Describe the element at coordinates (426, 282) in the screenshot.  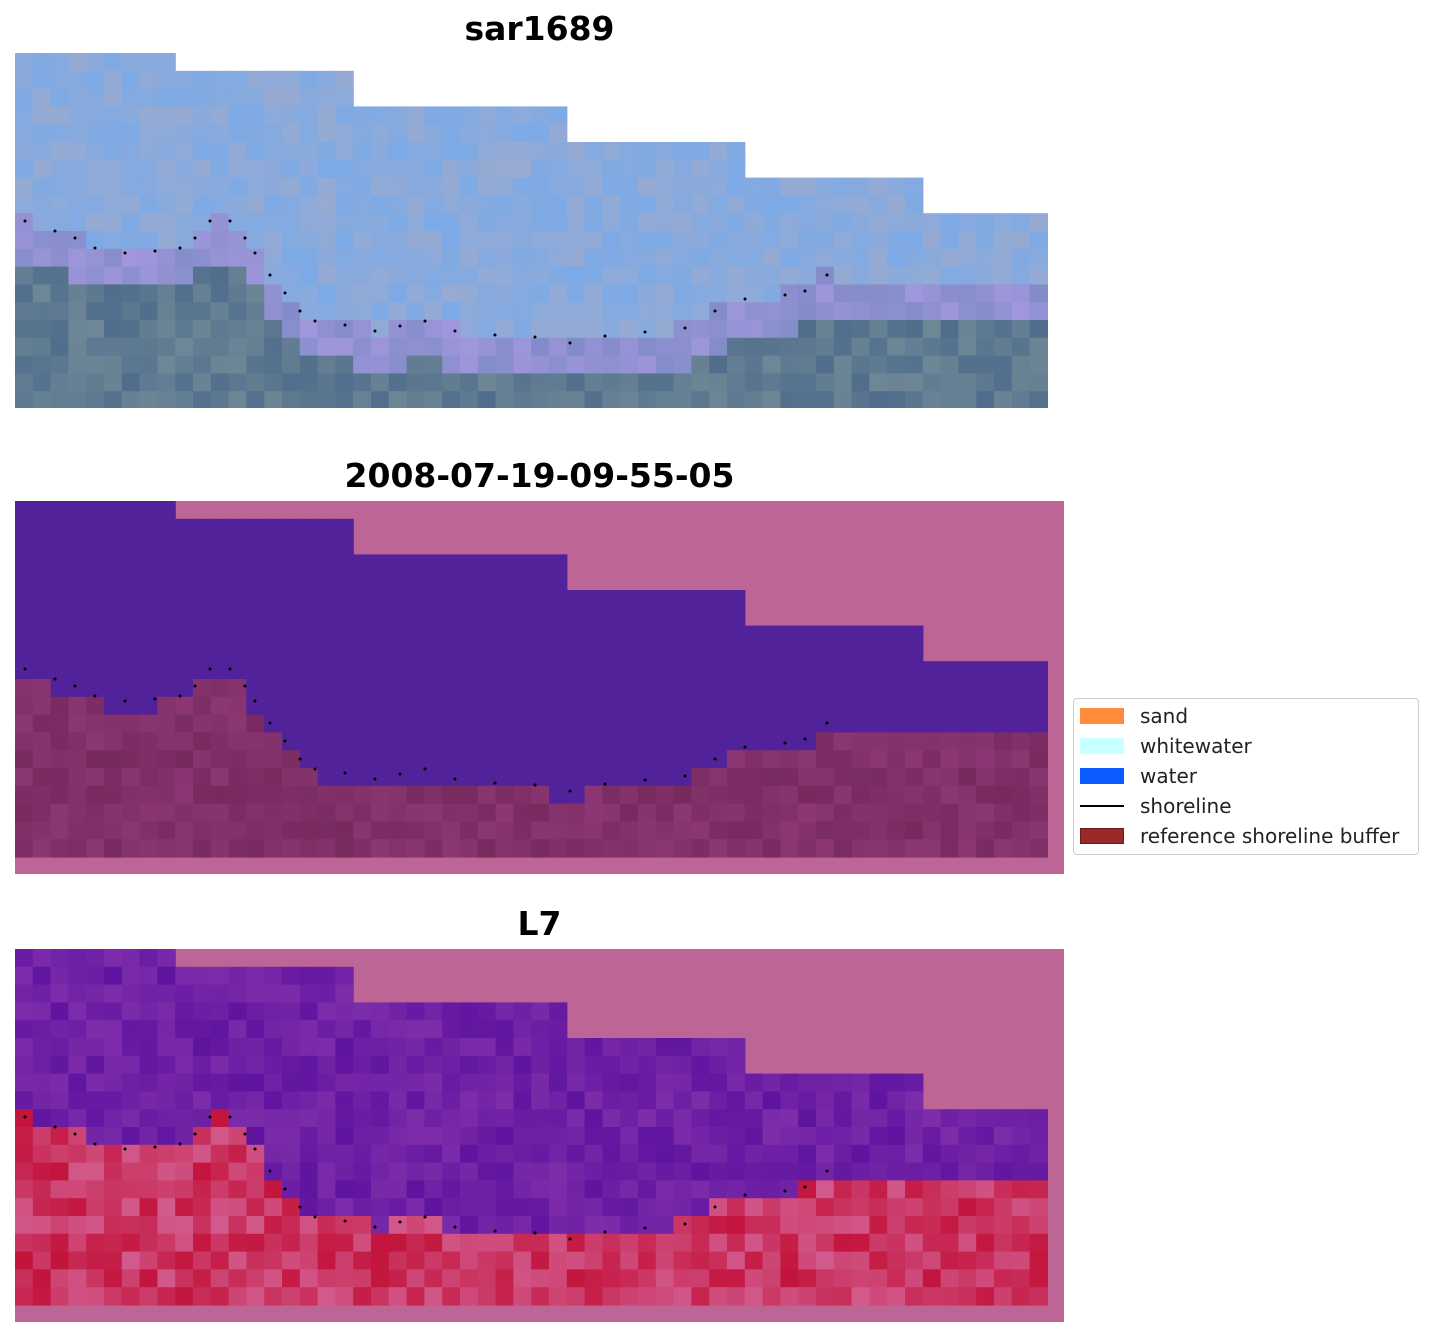
I see `shoreline` at that location.